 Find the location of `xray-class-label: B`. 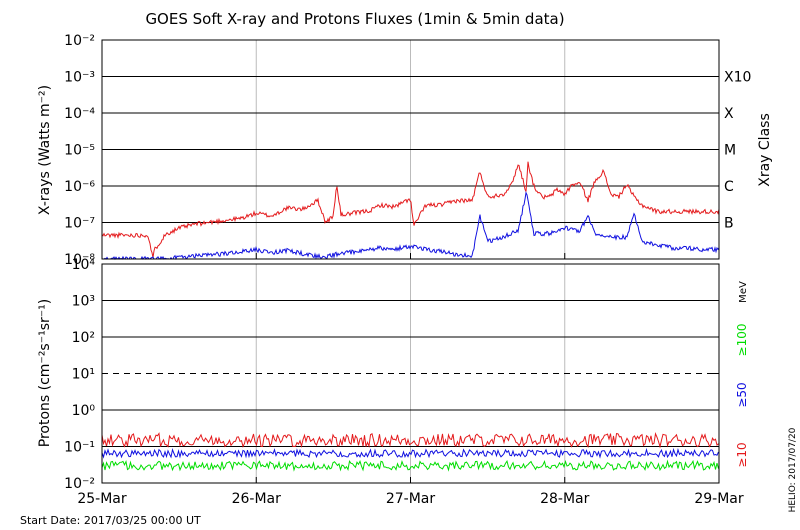

xray-class-label: B is located at coordinates (729, 224).